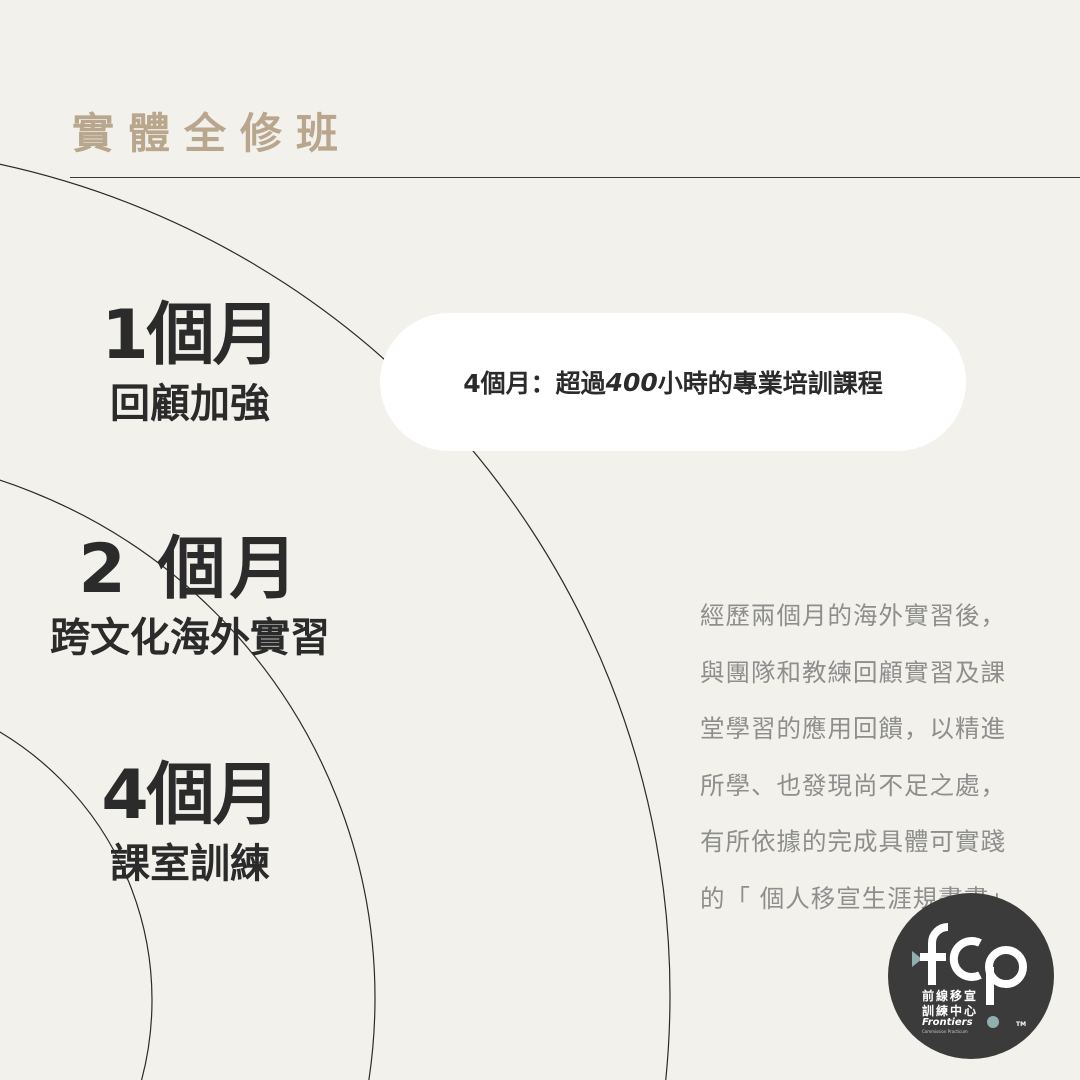 The width and height of the screenshot is (1080, 1080). Describe the element at coordinates (190, 335) in the screenshot. I see `stage-1-duration: 1個月` at that location.